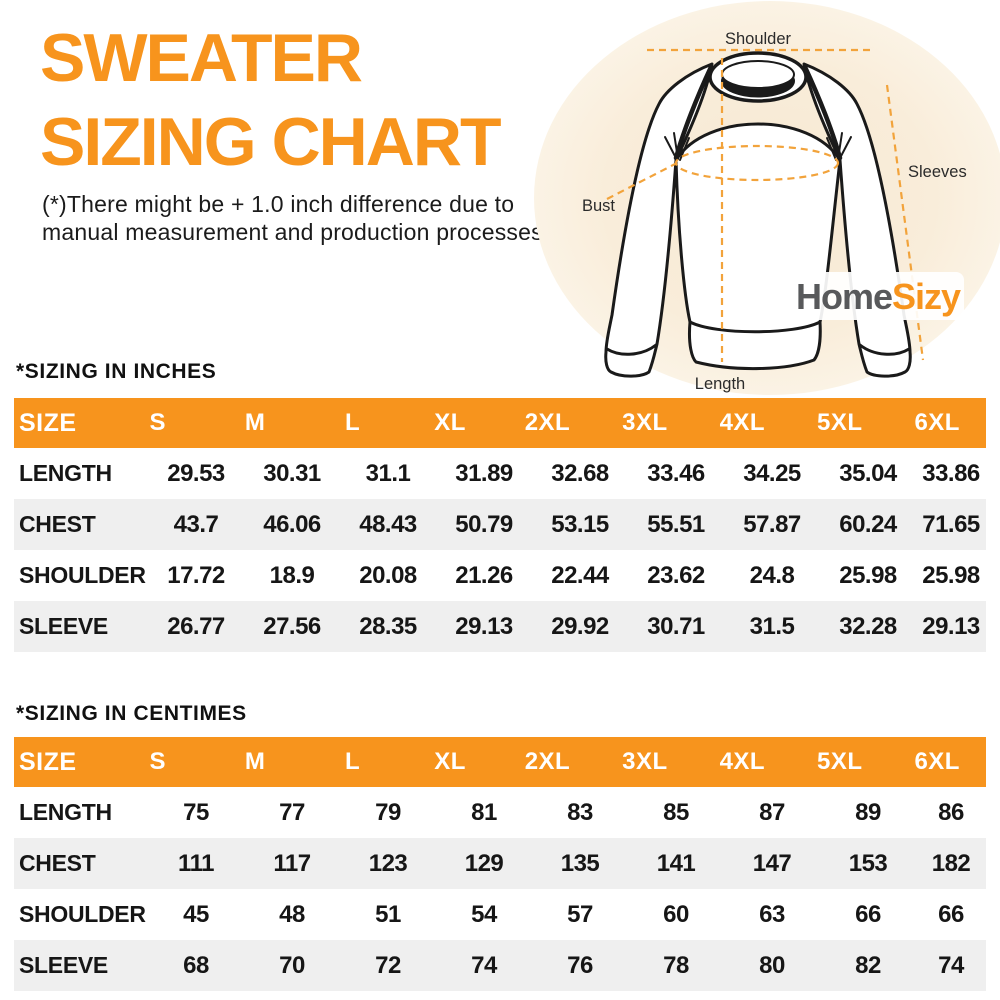 The width and height of the screenshot is (1000, 1000). What do you see at coordinates (772, 575) in the screenshot?
I see `size-value: 24.8` at bounding box center [772, 575].